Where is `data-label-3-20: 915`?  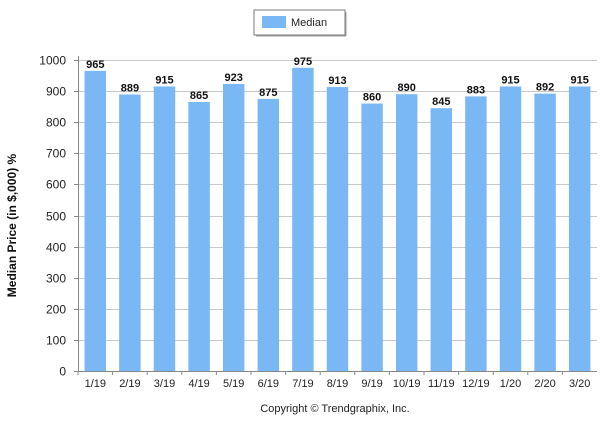
data-label-3-20: 915 is located at coordinates (580, 80).